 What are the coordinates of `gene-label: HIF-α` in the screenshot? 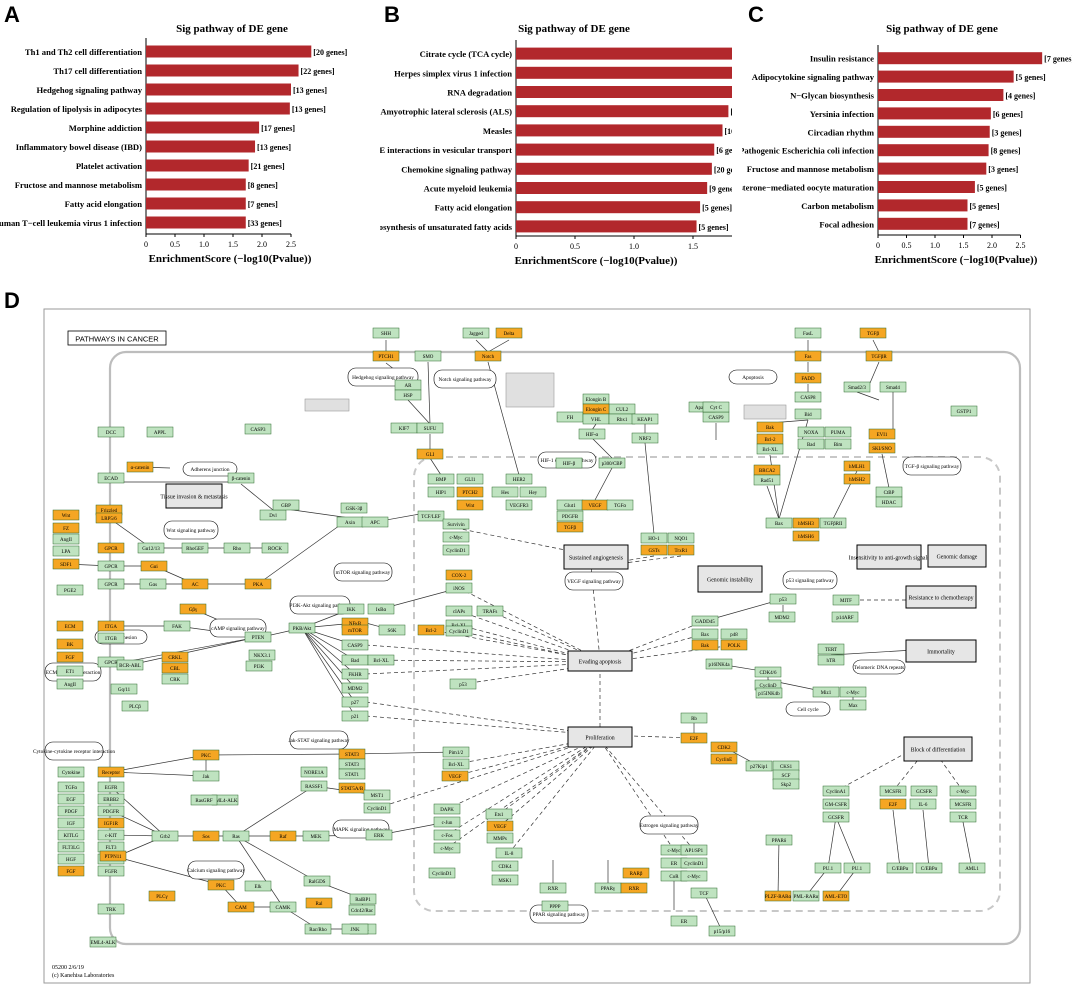 It's located at (592, 435).